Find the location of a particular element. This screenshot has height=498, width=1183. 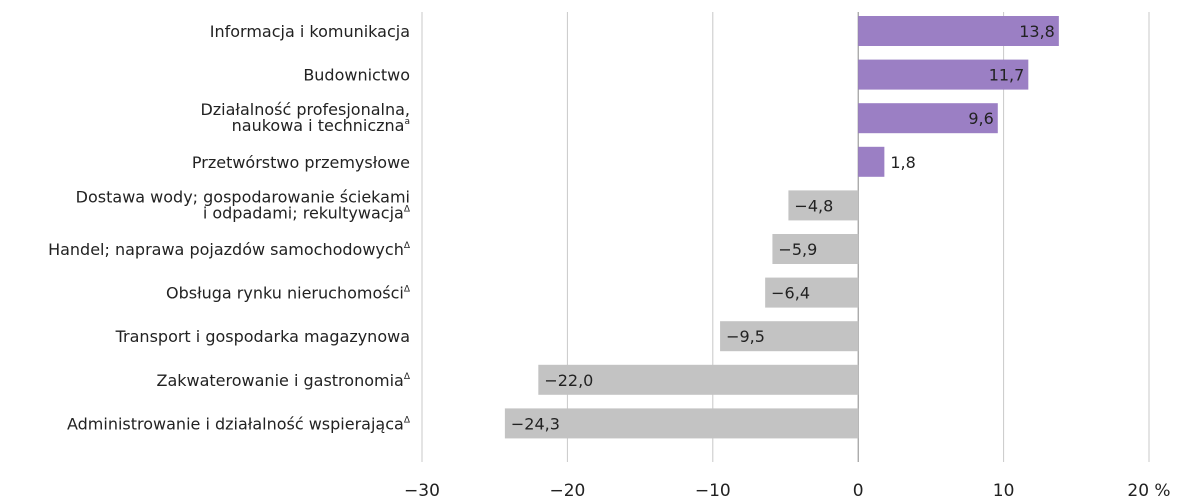

category-label: Handel; naprawa pojazdów samochodowychΔ is located at coordinates (229, 249).